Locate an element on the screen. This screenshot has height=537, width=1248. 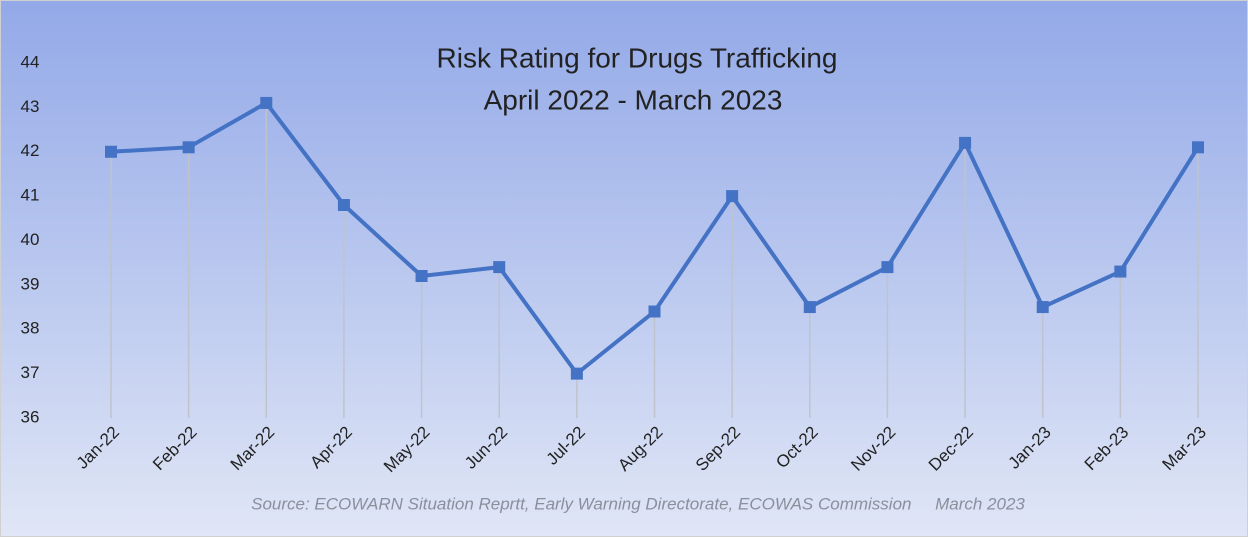
chart-subtitle: April 2022 - March 2023 is located at coordinates (633, 99).